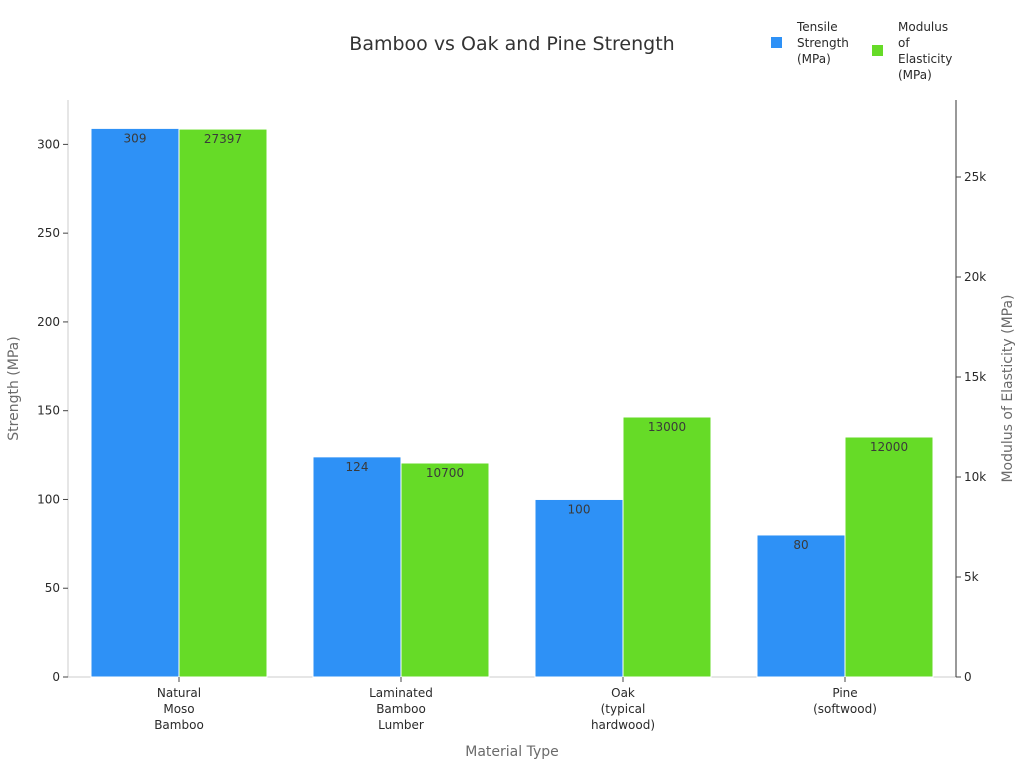  I want to click on legend-swatch-modulus, so click(877, 50).